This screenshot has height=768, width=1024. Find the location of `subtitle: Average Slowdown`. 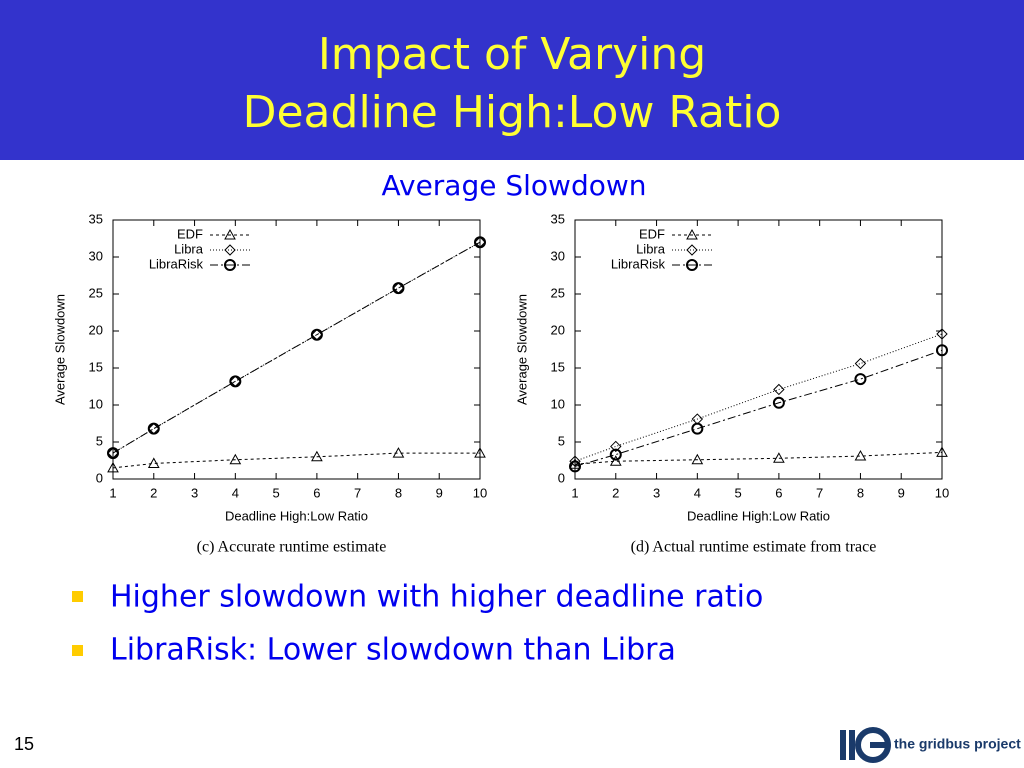

subtitle: Average Slowdown is located at coordinates (513, 185).